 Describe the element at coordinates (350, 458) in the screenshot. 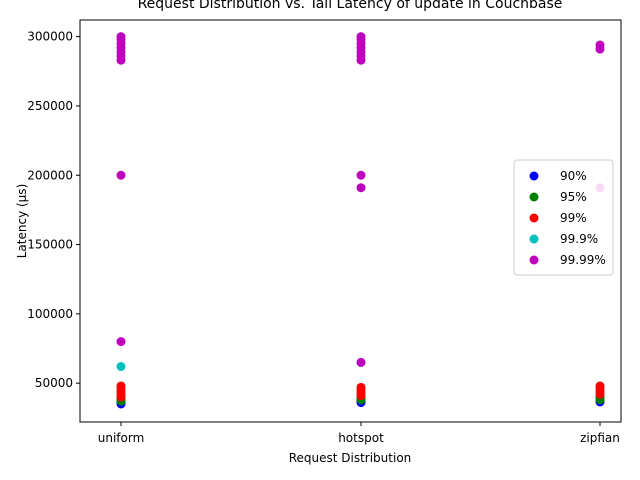

I see `x-axis-label: Request Distribution` at that location.